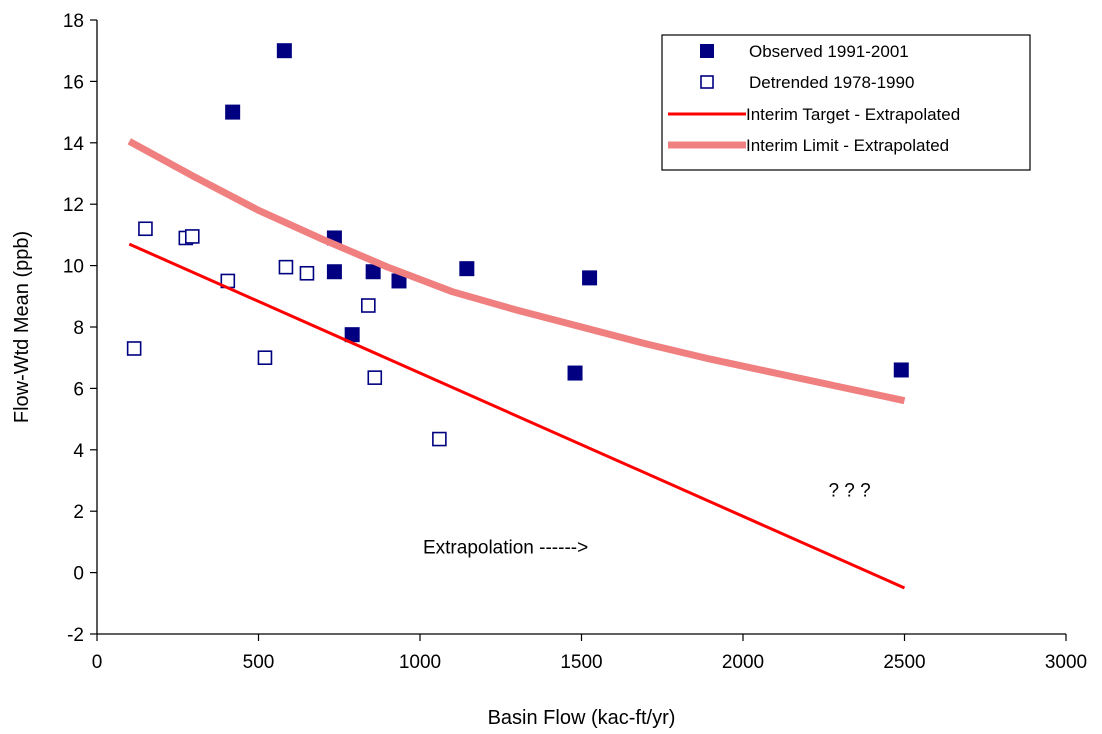 This screenshot has width=1102, height=734. I want to click on x-tick-label: 500, so click(259, 662).